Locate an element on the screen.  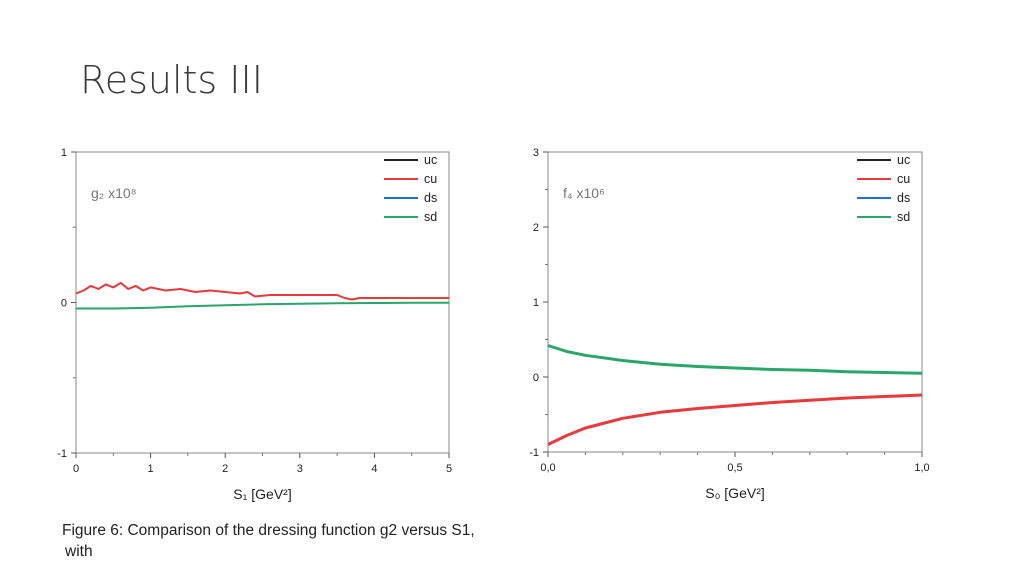
panel-label: g₂ x10⁸ is located at coordinates (114, 193).